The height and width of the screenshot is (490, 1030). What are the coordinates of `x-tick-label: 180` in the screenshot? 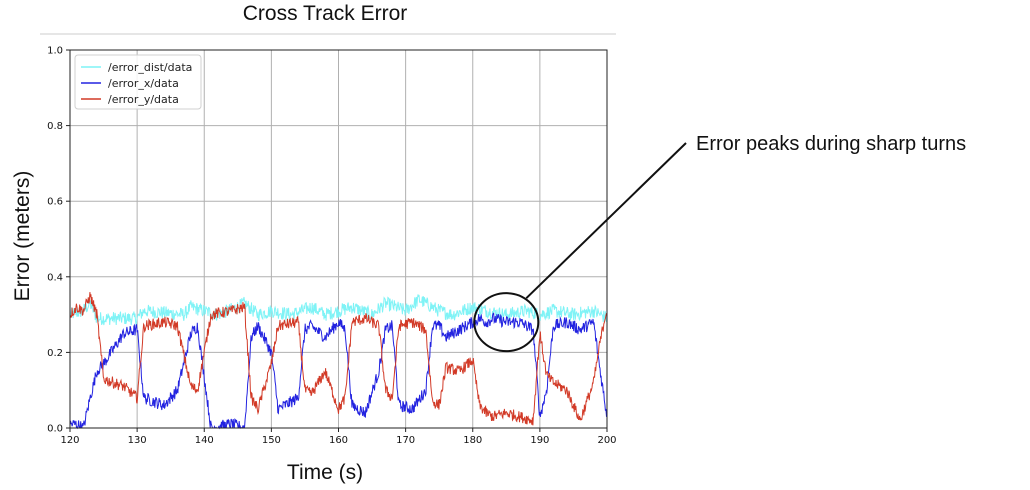 It's located at (472, 440).